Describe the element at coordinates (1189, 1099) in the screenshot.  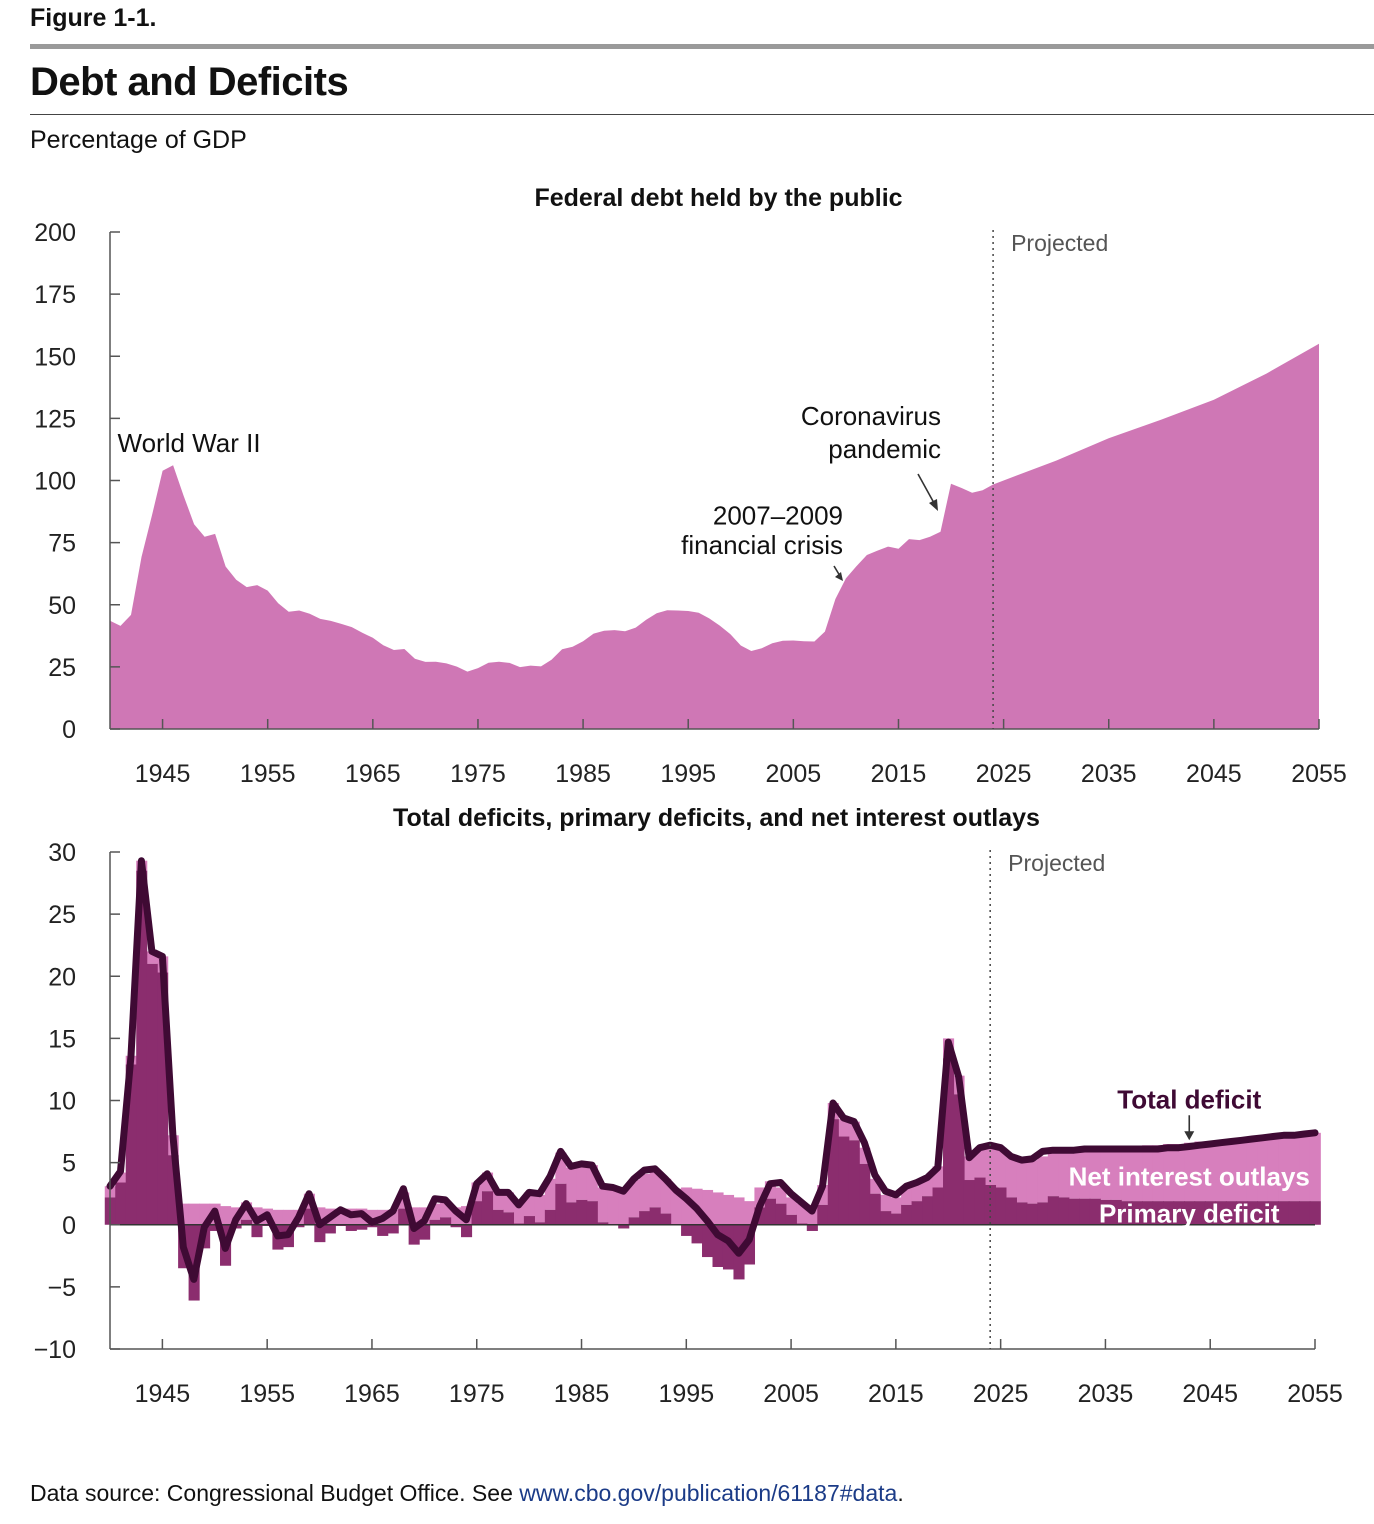
I see `annotation-total-deficit: Total deficit` at that location.